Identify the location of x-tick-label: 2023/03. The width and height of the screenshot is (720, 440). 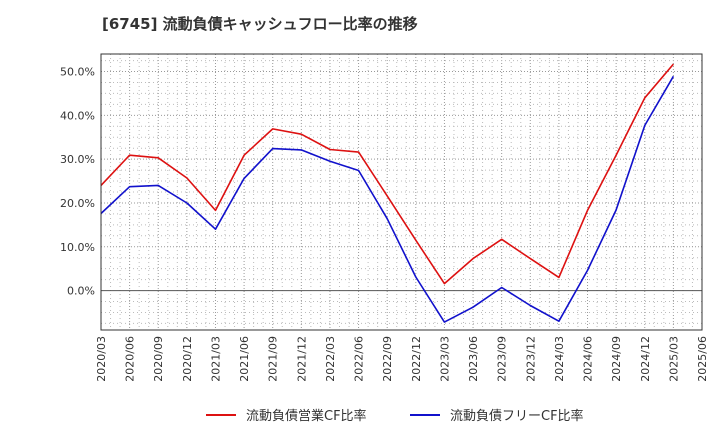
(444, 359).